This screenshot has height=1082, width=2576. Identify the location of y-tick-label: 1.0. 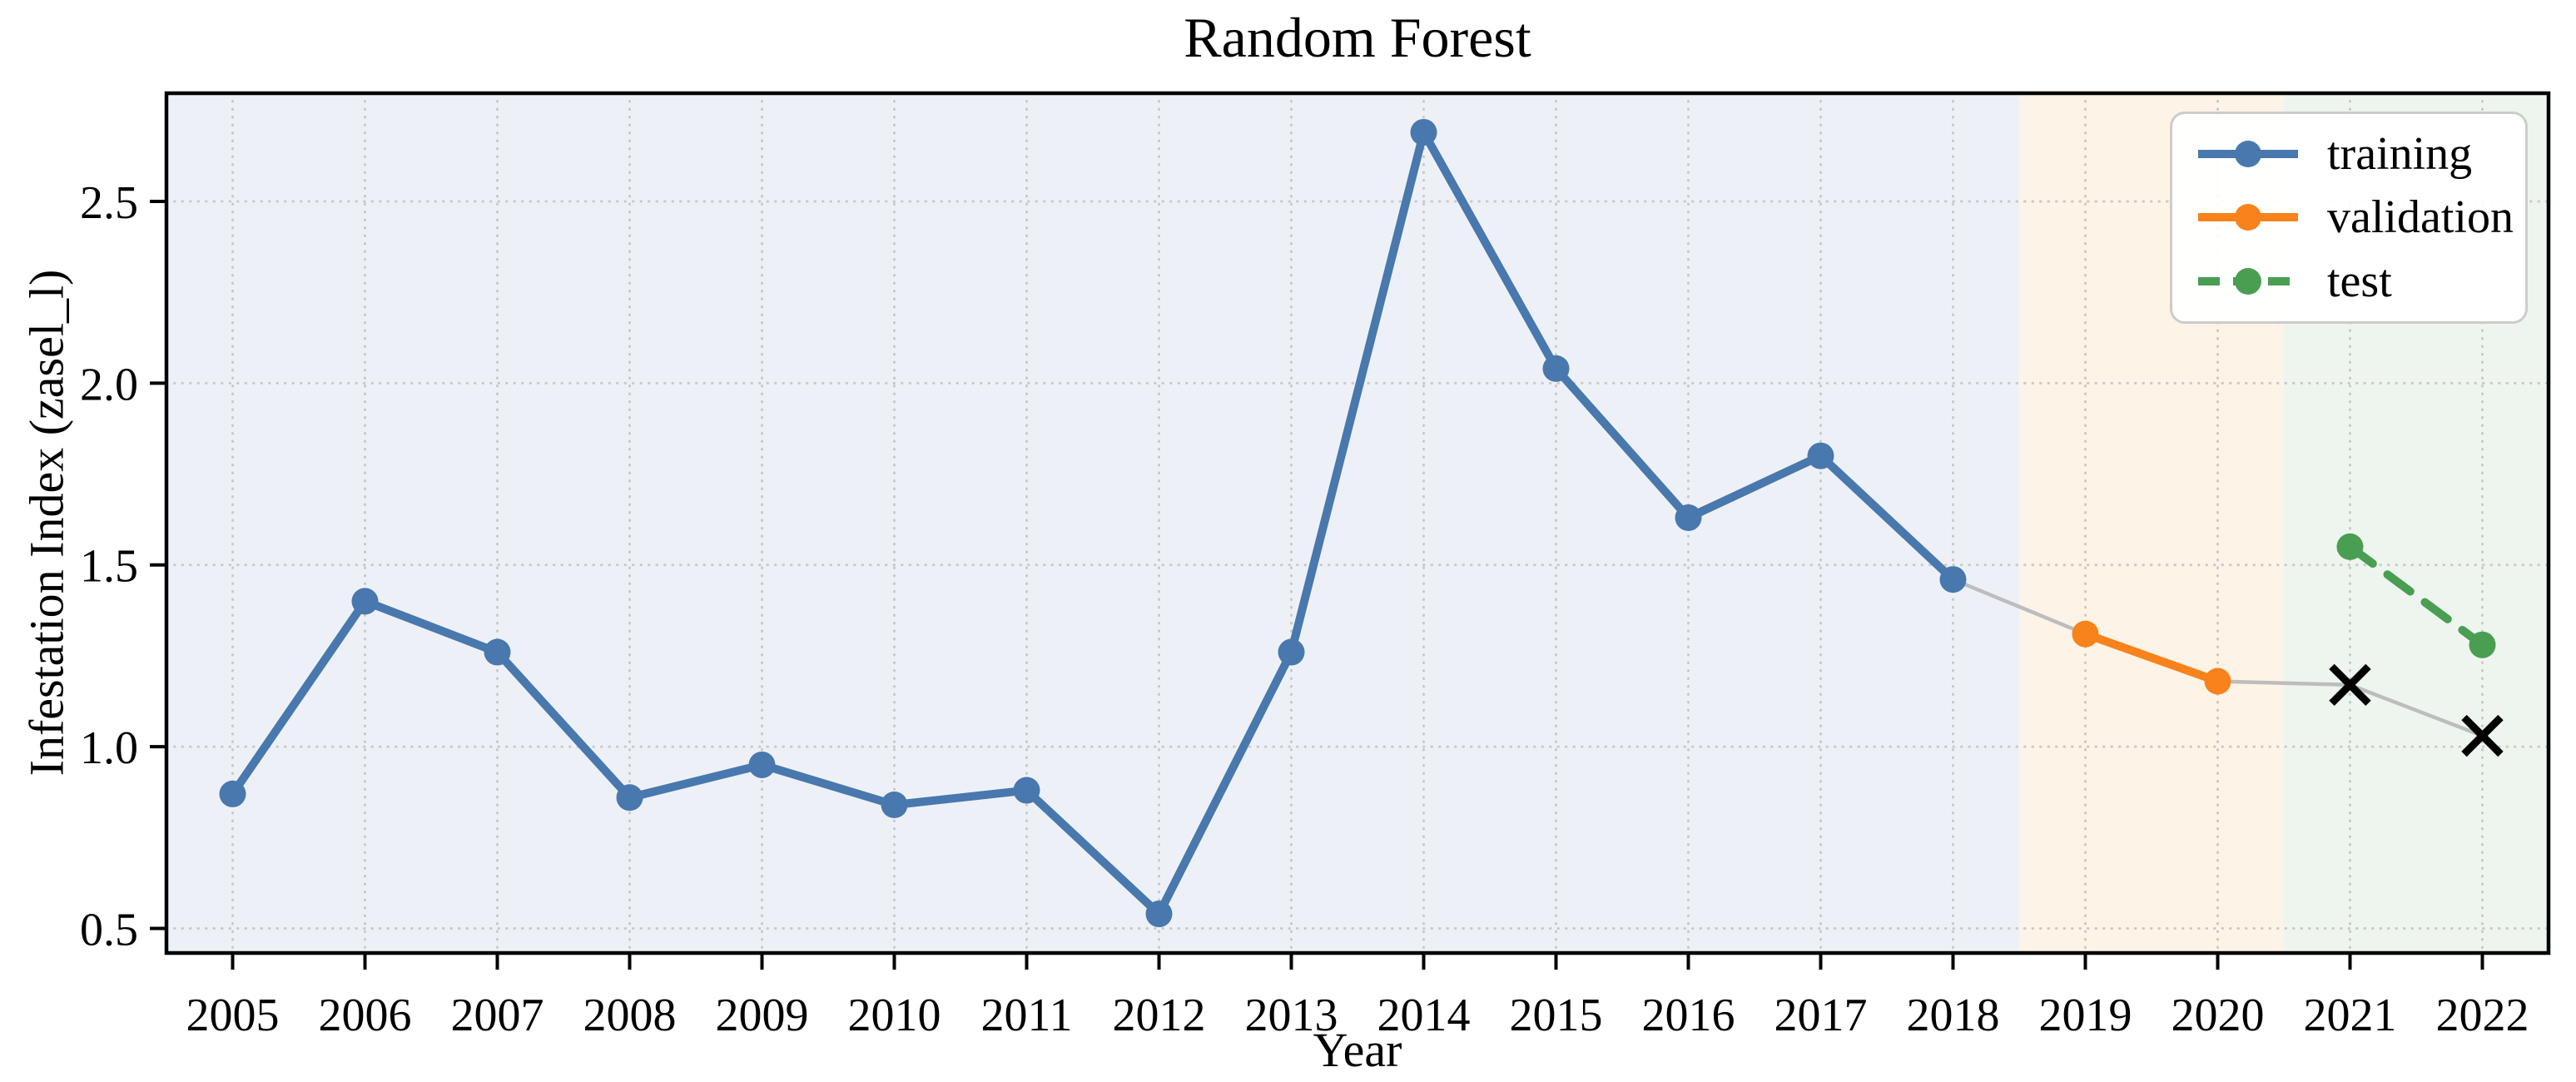
(109, 748).